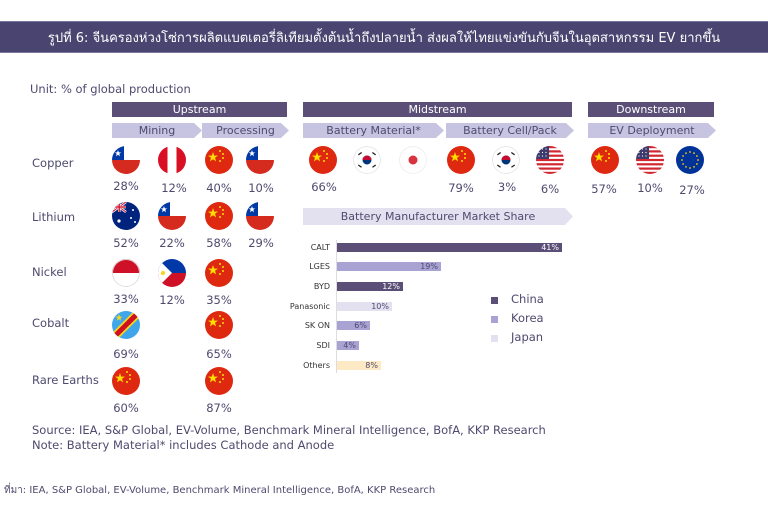  What do you see at coordinates (174, 188) in the screenshot?
I see `copper-mining-peru-pct: 12%` at bounding box center [174, 188].